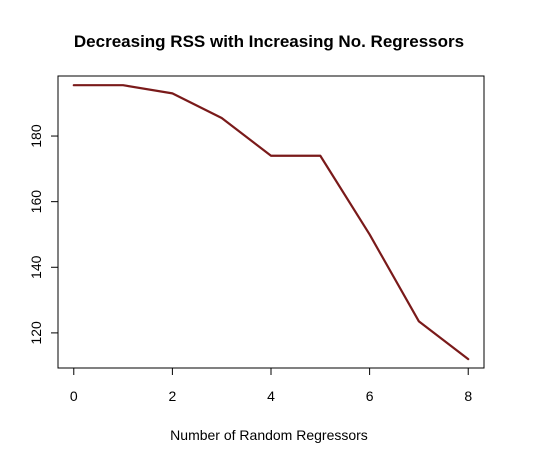 The height and width of the screenshot is (468, 540). I want to click on x-tick-label: 0, so click(74, 396).